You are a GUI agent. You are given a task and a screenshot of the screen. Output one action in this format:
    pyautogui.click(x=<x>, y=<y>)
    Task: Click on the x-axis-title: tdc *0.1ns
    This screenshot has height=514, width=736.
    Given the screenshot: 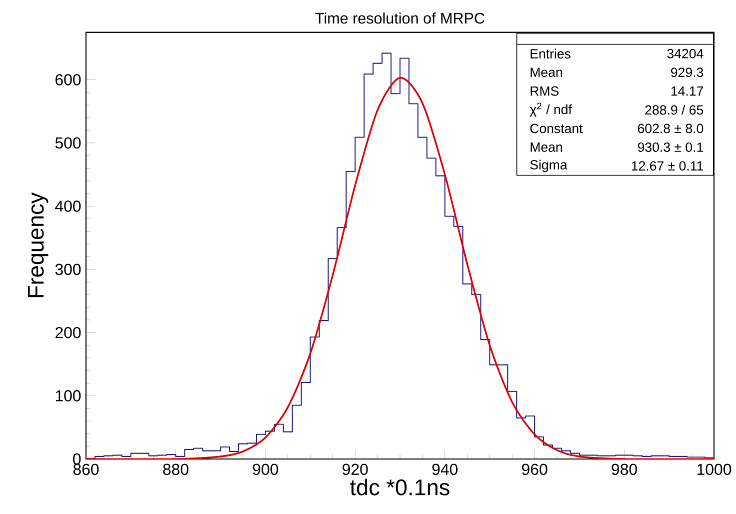 What is the action you would take?
    pyautogui.click(x=400, y=487)
    